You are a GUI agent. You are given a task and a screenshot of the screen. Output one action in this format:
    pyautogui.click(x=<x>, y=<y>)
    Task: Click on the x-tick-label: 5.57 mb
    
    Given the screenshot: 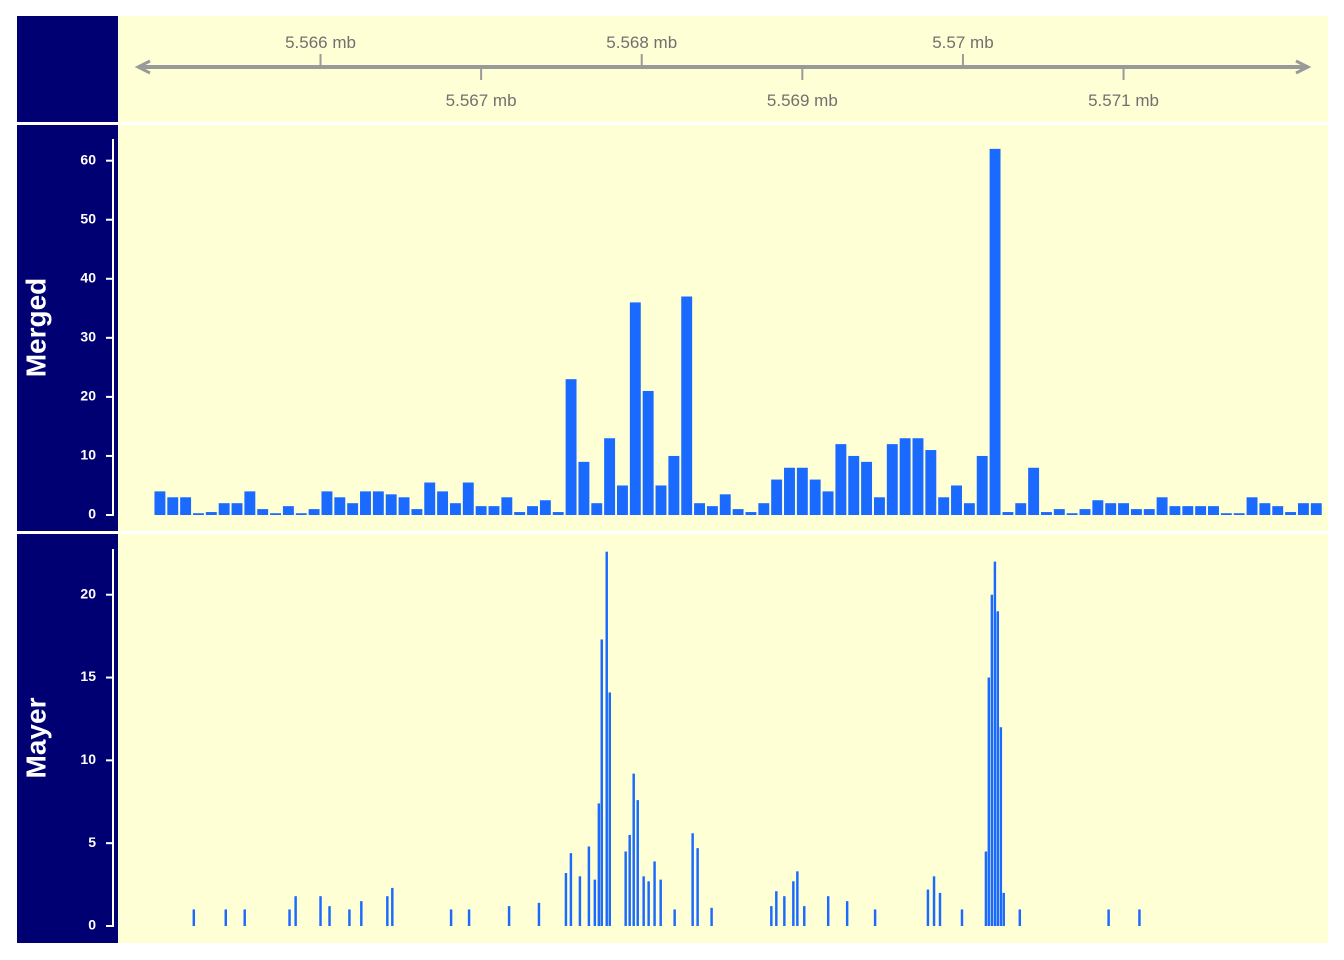 What is the action you would take?
    pyautogui.click(x=962, y=42)
    